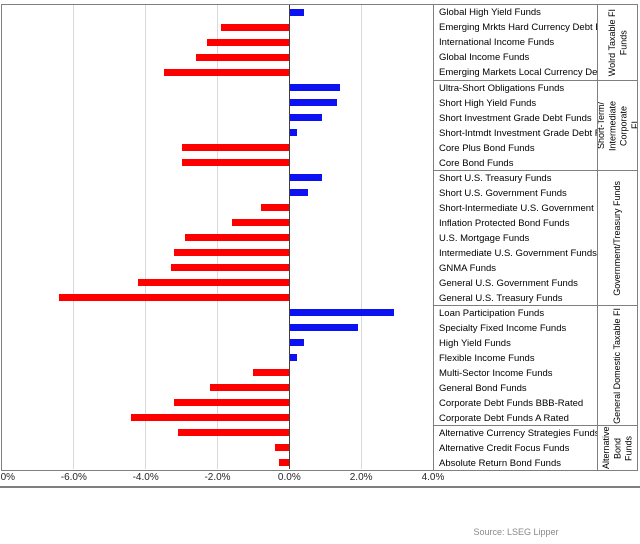  I want to click on fund-label: Global Income Funds, so click(484, 57).